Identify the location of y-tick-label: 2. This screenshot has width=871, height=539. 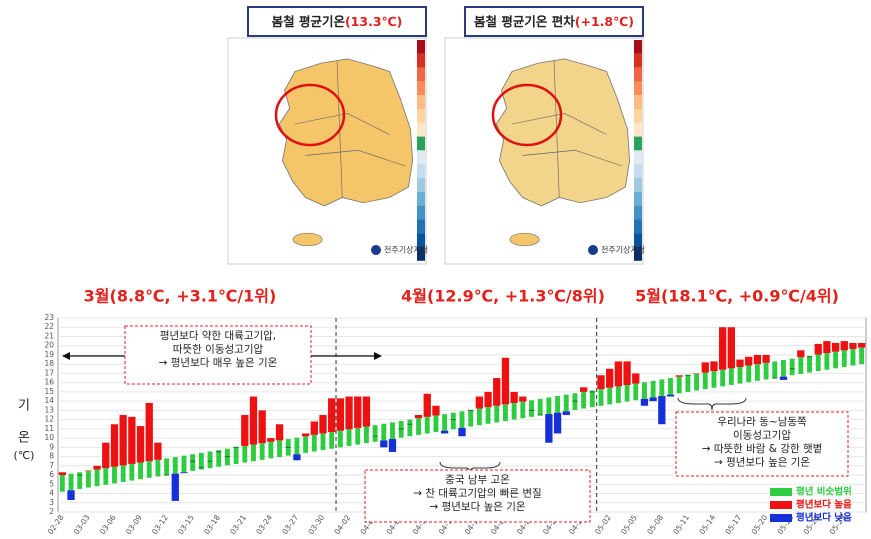
(51, 511).